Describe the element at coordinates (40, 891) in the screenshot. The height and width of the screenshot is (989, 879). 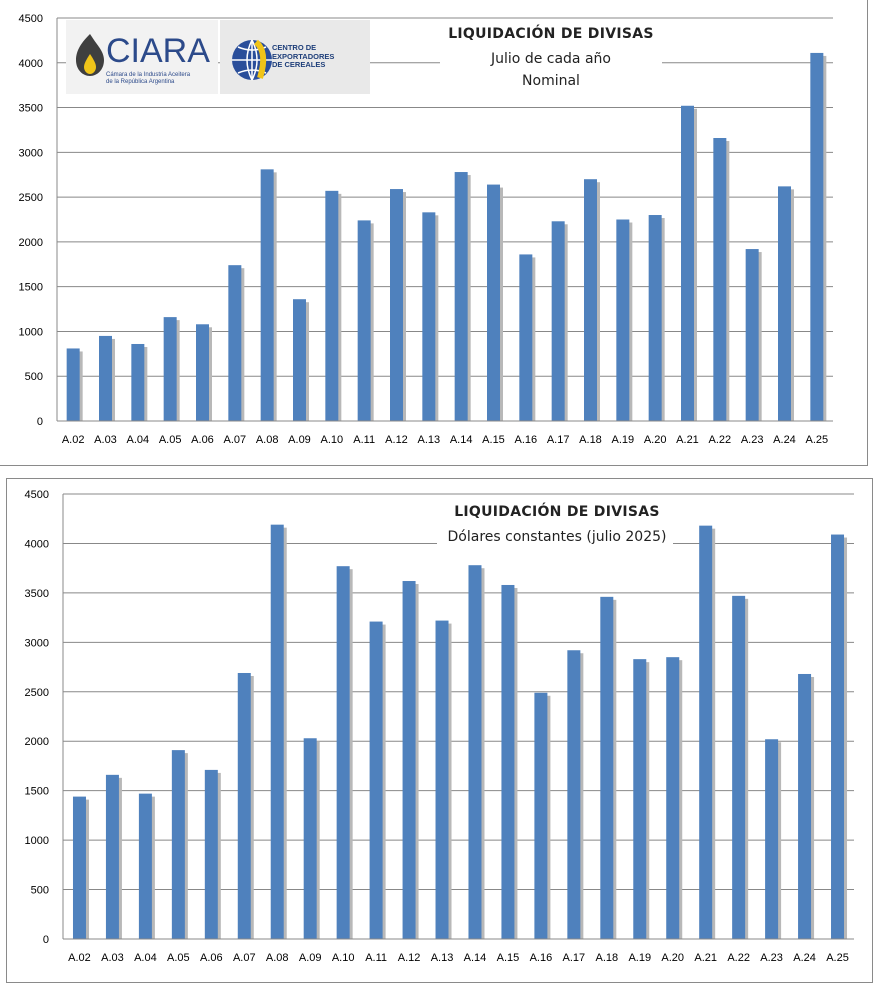
I see `y-tick-label: 500` at that location.